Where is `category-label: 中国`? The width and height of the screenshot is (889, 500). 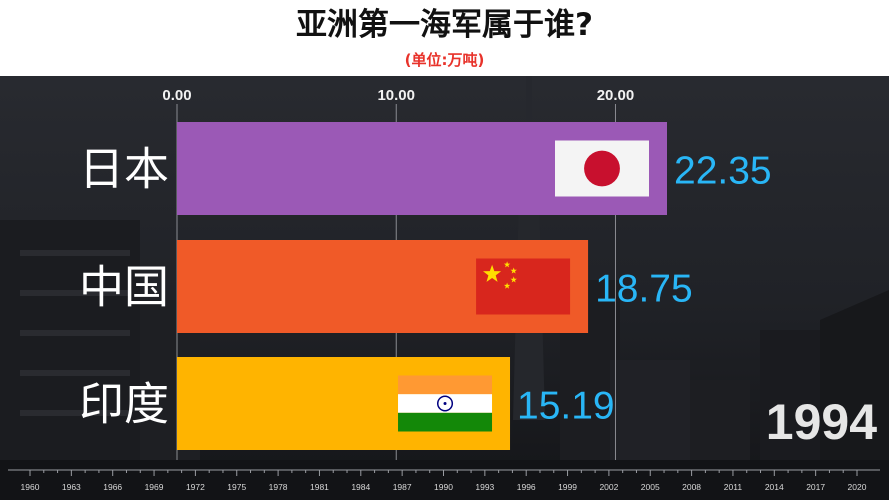 category-label: 中国 is located at coordinates (124, 287).